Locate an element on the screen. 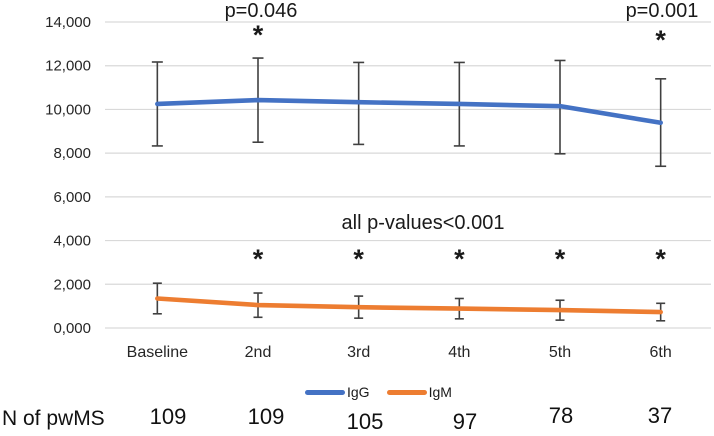  n-row-label: N of pwMS is located at coordinates (53, 418).